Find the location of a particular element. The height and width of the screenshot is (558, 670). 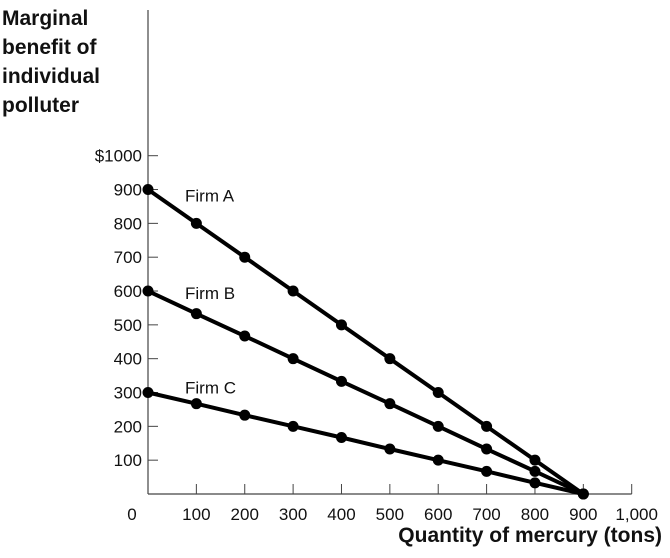

x-axis-title: Quantity of mercury (tons) is located at coordinates (530, 535).